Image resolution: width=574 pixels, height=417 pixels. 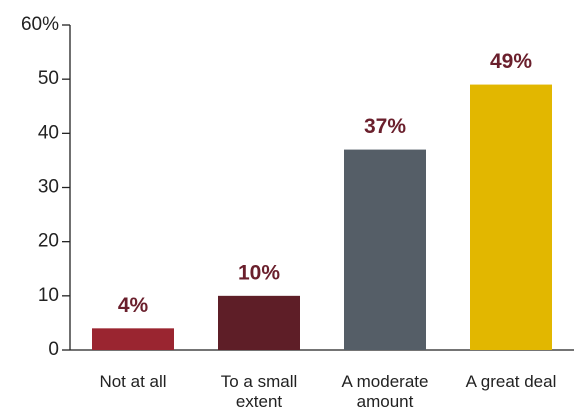 I want to click on y-tick-label: 60%, so click(x=40, y=24).